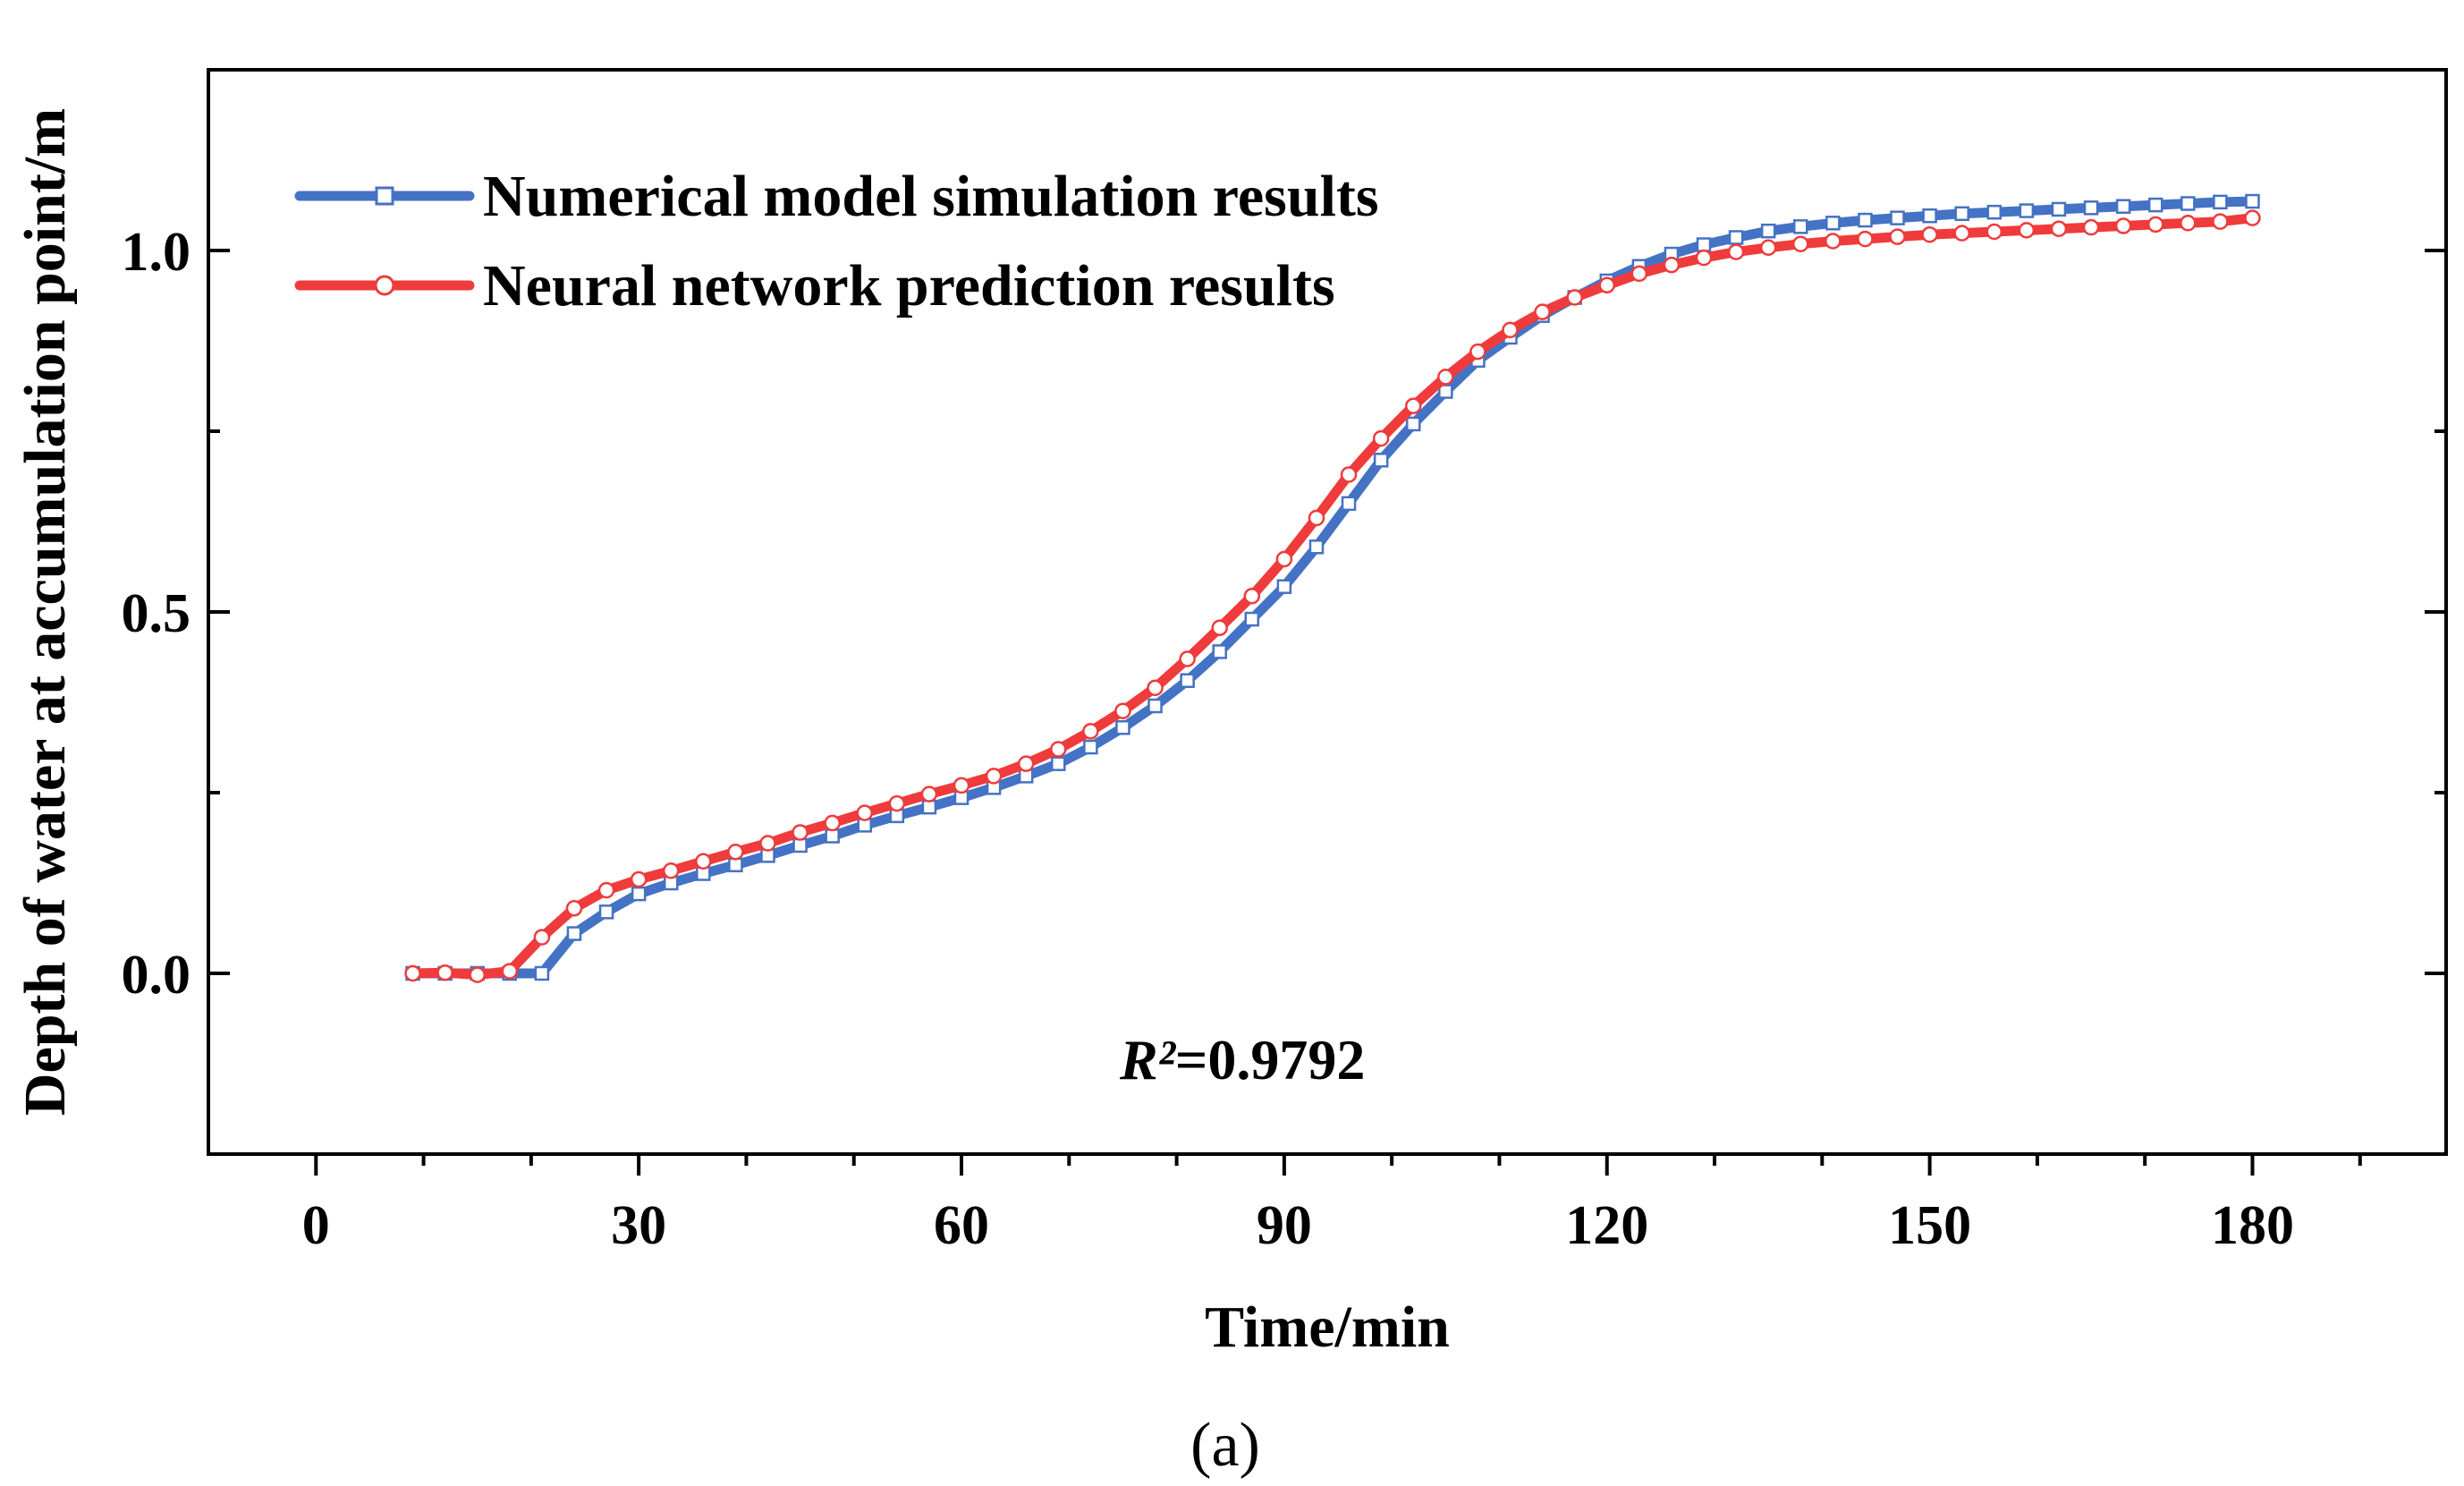 Image resolution: width=2464 pixels, height=1486 pixels. What do you see at coordinates (2252, 1225) in the screenshot?
I see `x-tick-label: 180` at bounding box center [2252, 1225].